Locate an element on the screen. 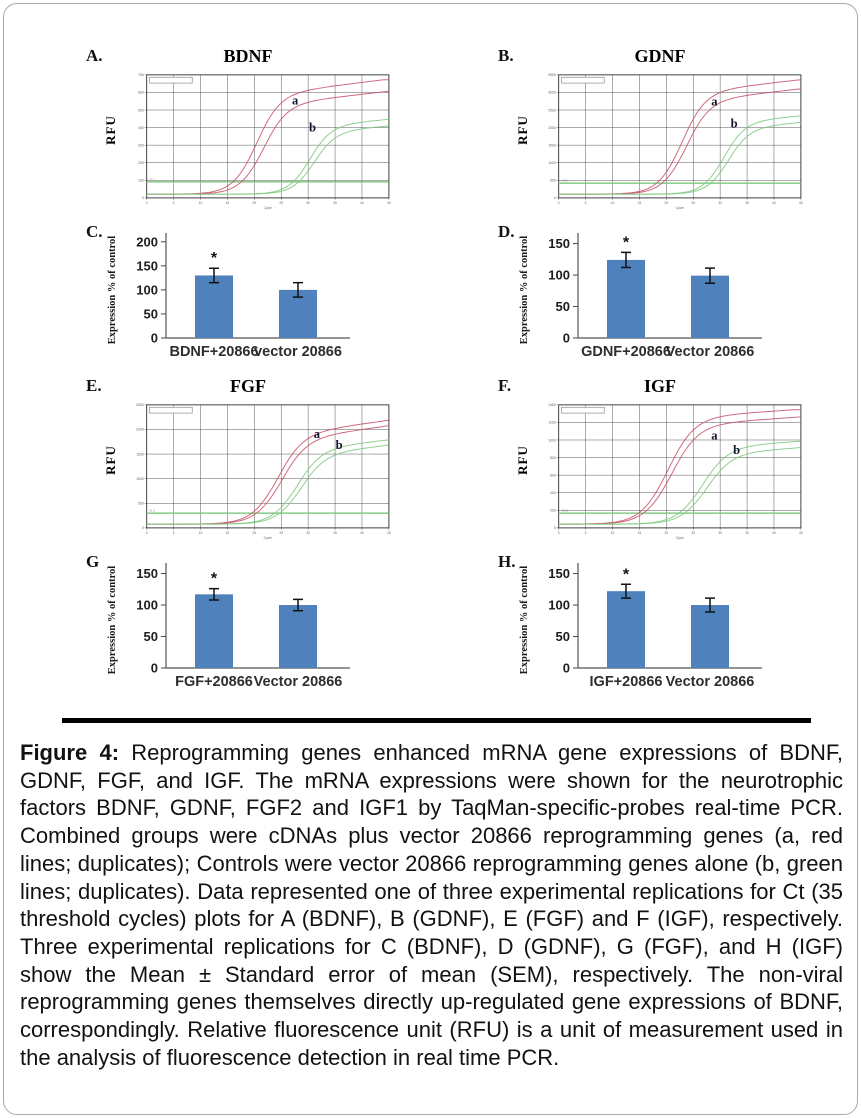 This screenshot has width=861, height=1118. svg-text: 81.3 is located at coordinates (153, 511).